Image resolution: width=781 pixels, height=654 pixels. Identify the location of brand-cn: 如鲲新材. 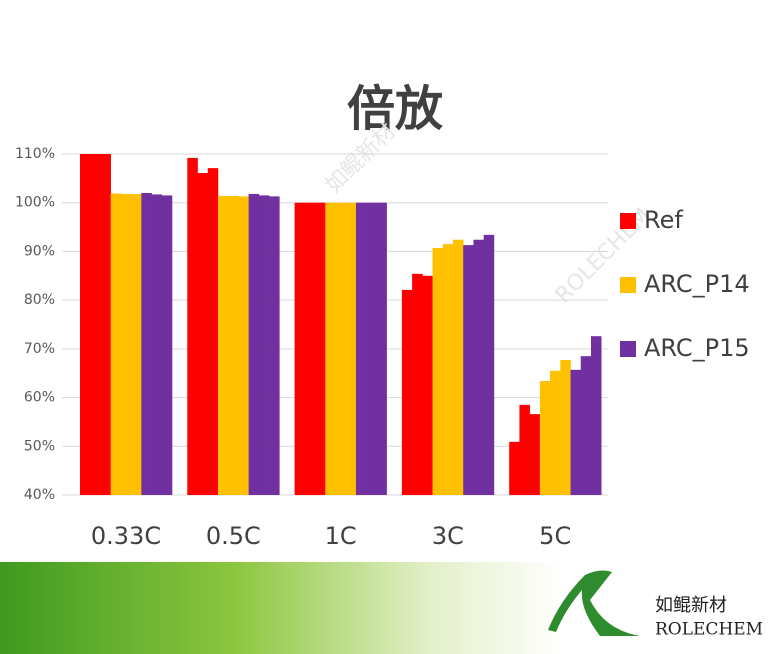
(691, 605).